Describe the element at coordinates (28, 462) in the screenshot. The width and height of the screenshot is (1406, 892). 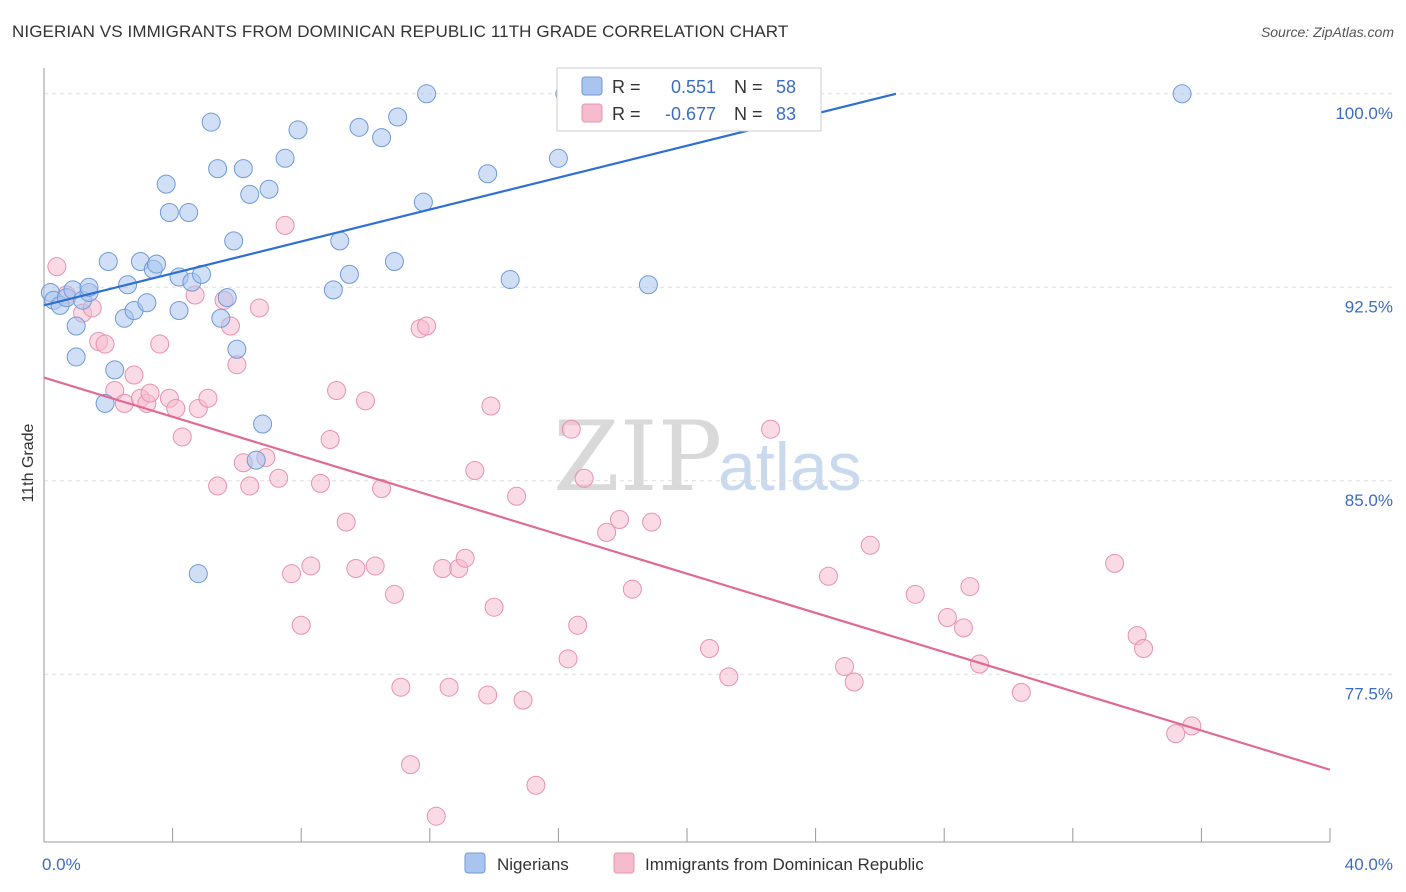
I see `y-axis-title: 11th Grade` at that location.